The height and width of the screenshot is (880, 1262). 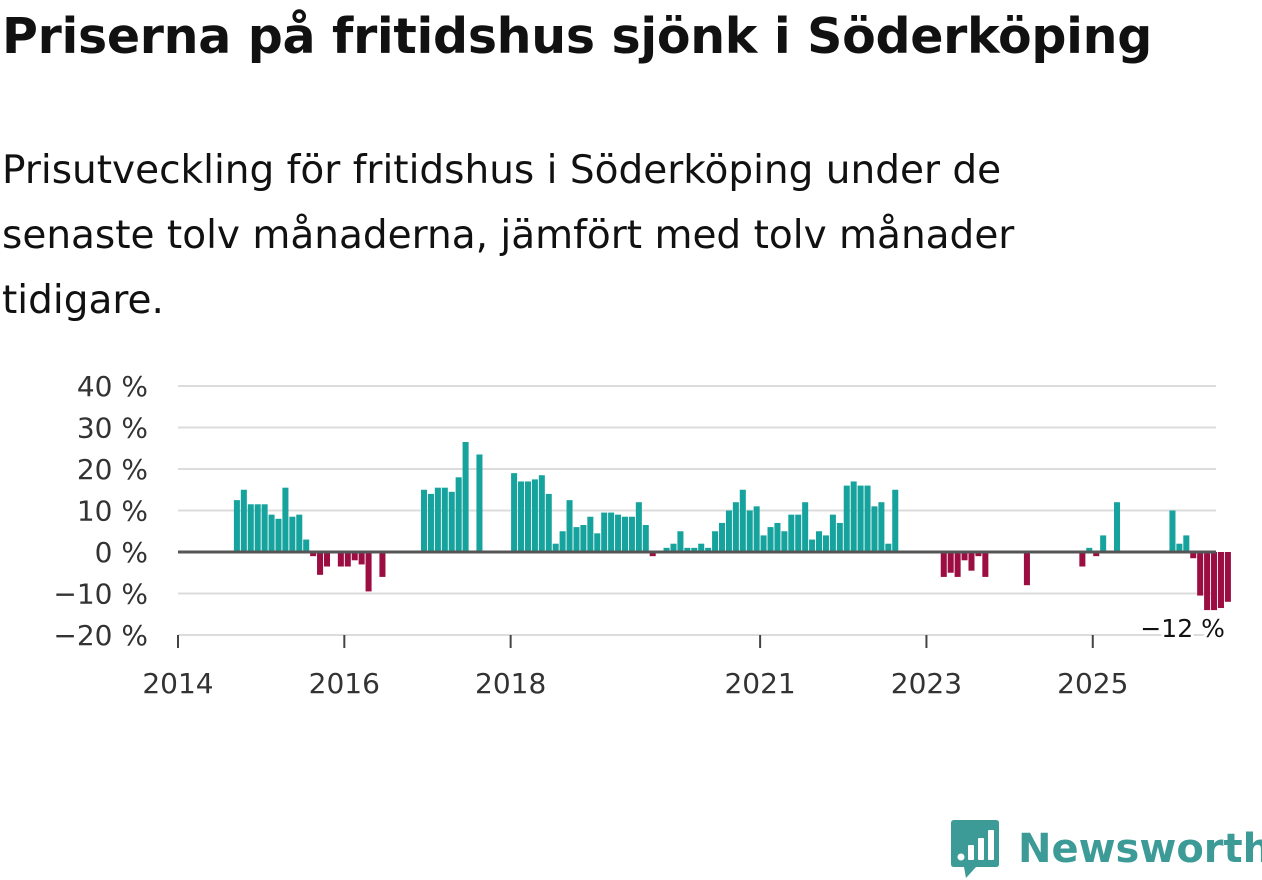 What do you see at coordinates (635, 683) in the screenshot?
I see `x-tick-labels: 2014 2016 2018 2021 2023 2025` at bounding box center [635, 683].